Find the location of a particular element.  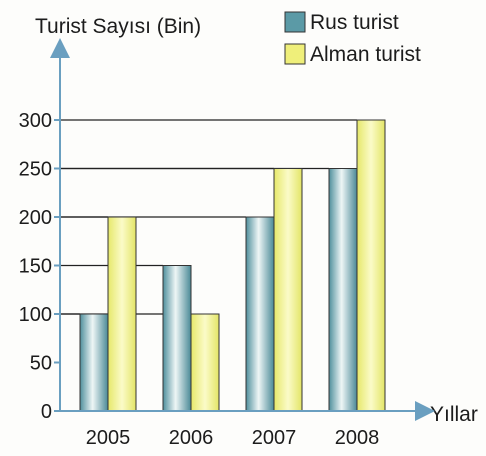

y-axis-title: Turist Sayısı (Bin) is located at coordinates (118, 26).